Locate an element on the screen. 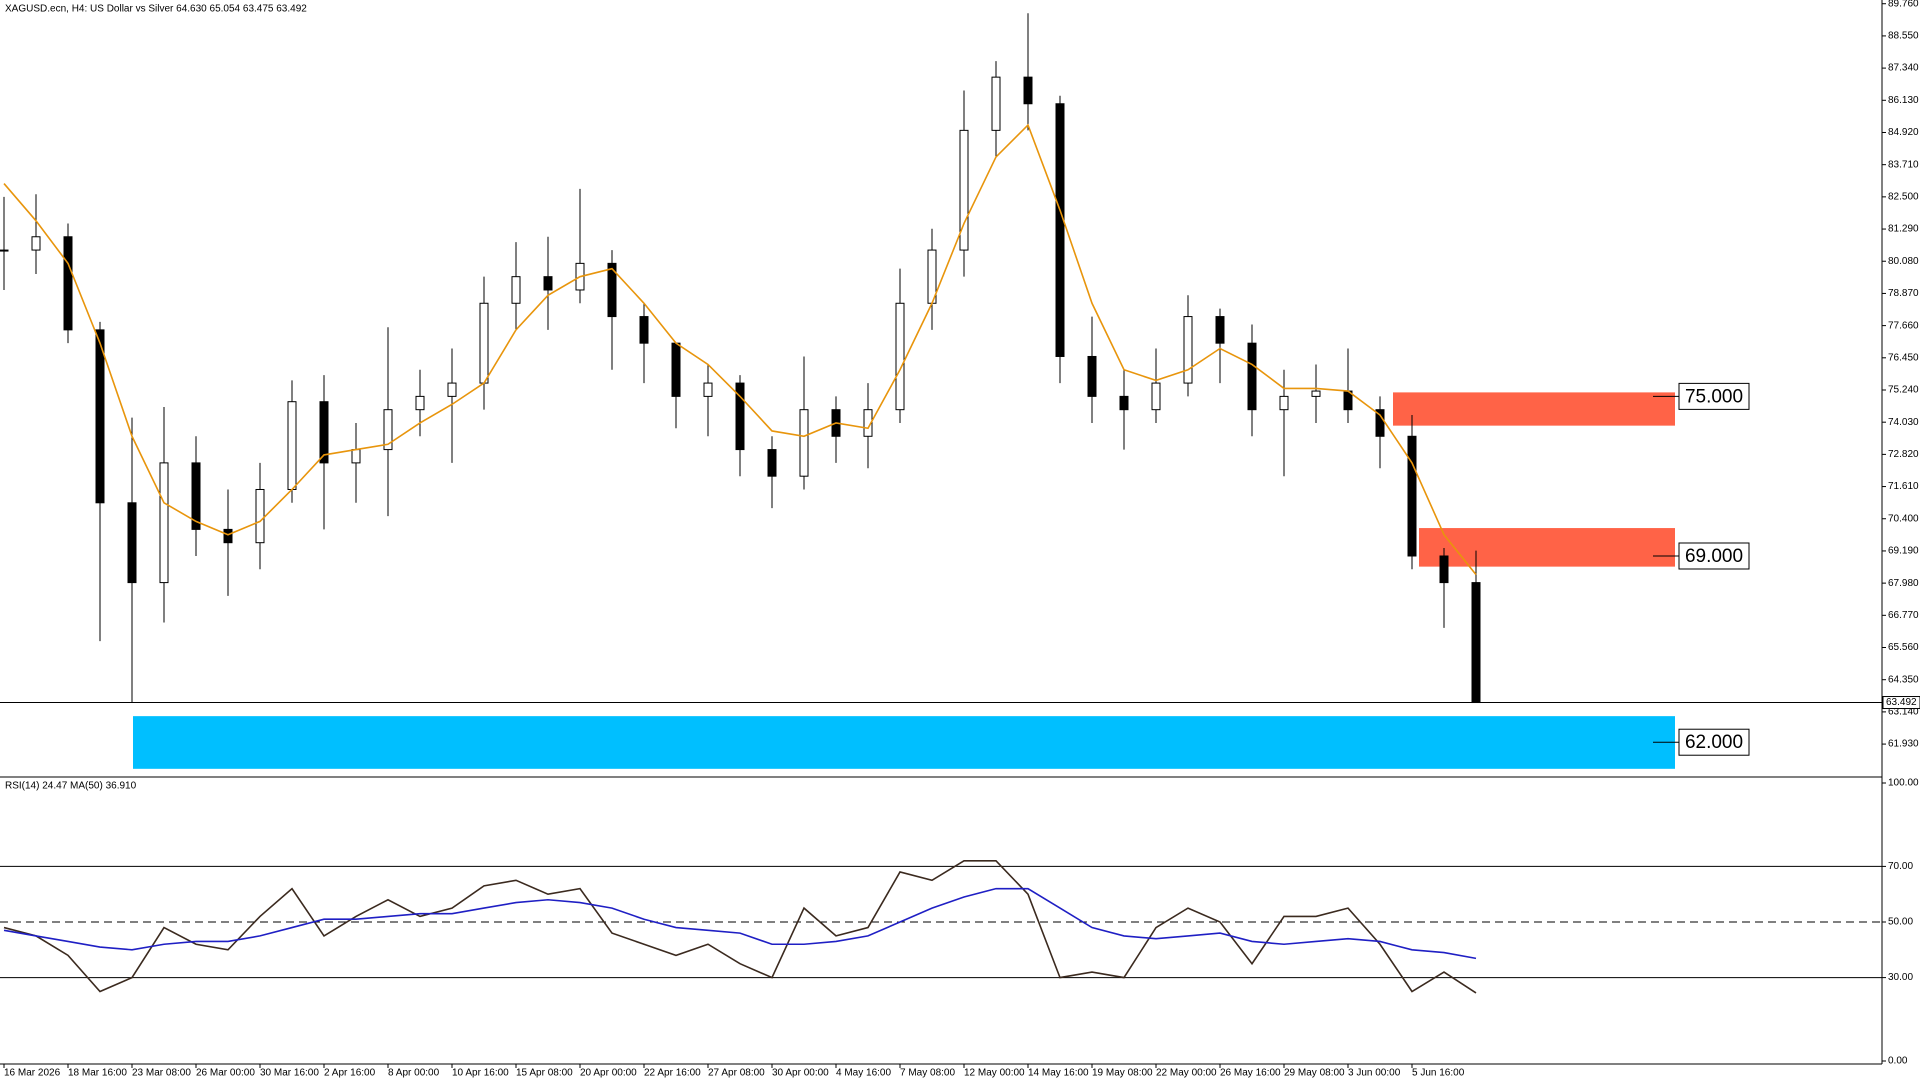  rsi-line is located at coordinates (740, 927).